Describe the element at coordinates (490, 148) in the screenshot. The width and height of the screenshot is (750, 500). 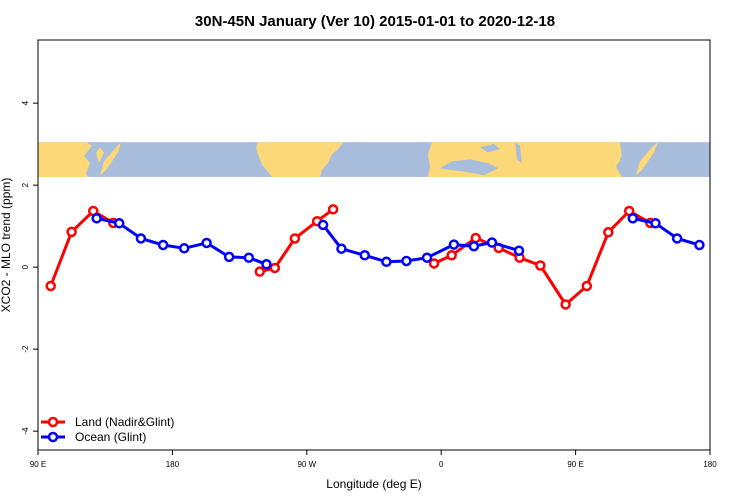
I see `black-sea` at that location.